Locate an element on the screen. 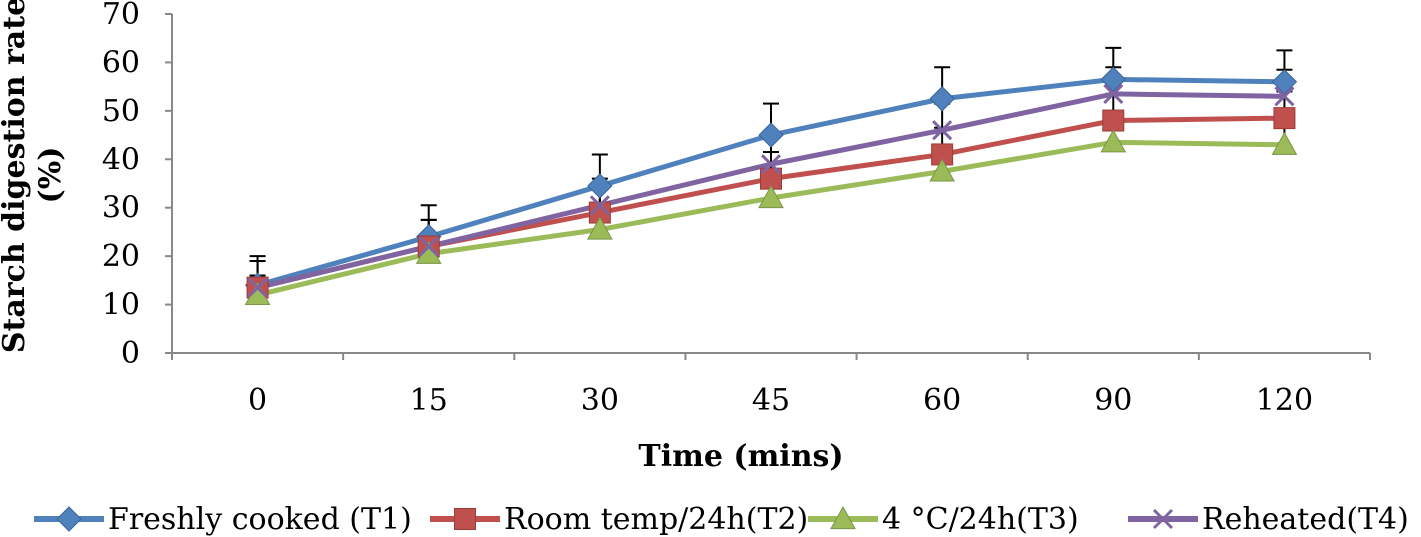 The height and width of the screenshot is (537, 1421). y-tick-label: 50 is located at coordinates (121, 111).